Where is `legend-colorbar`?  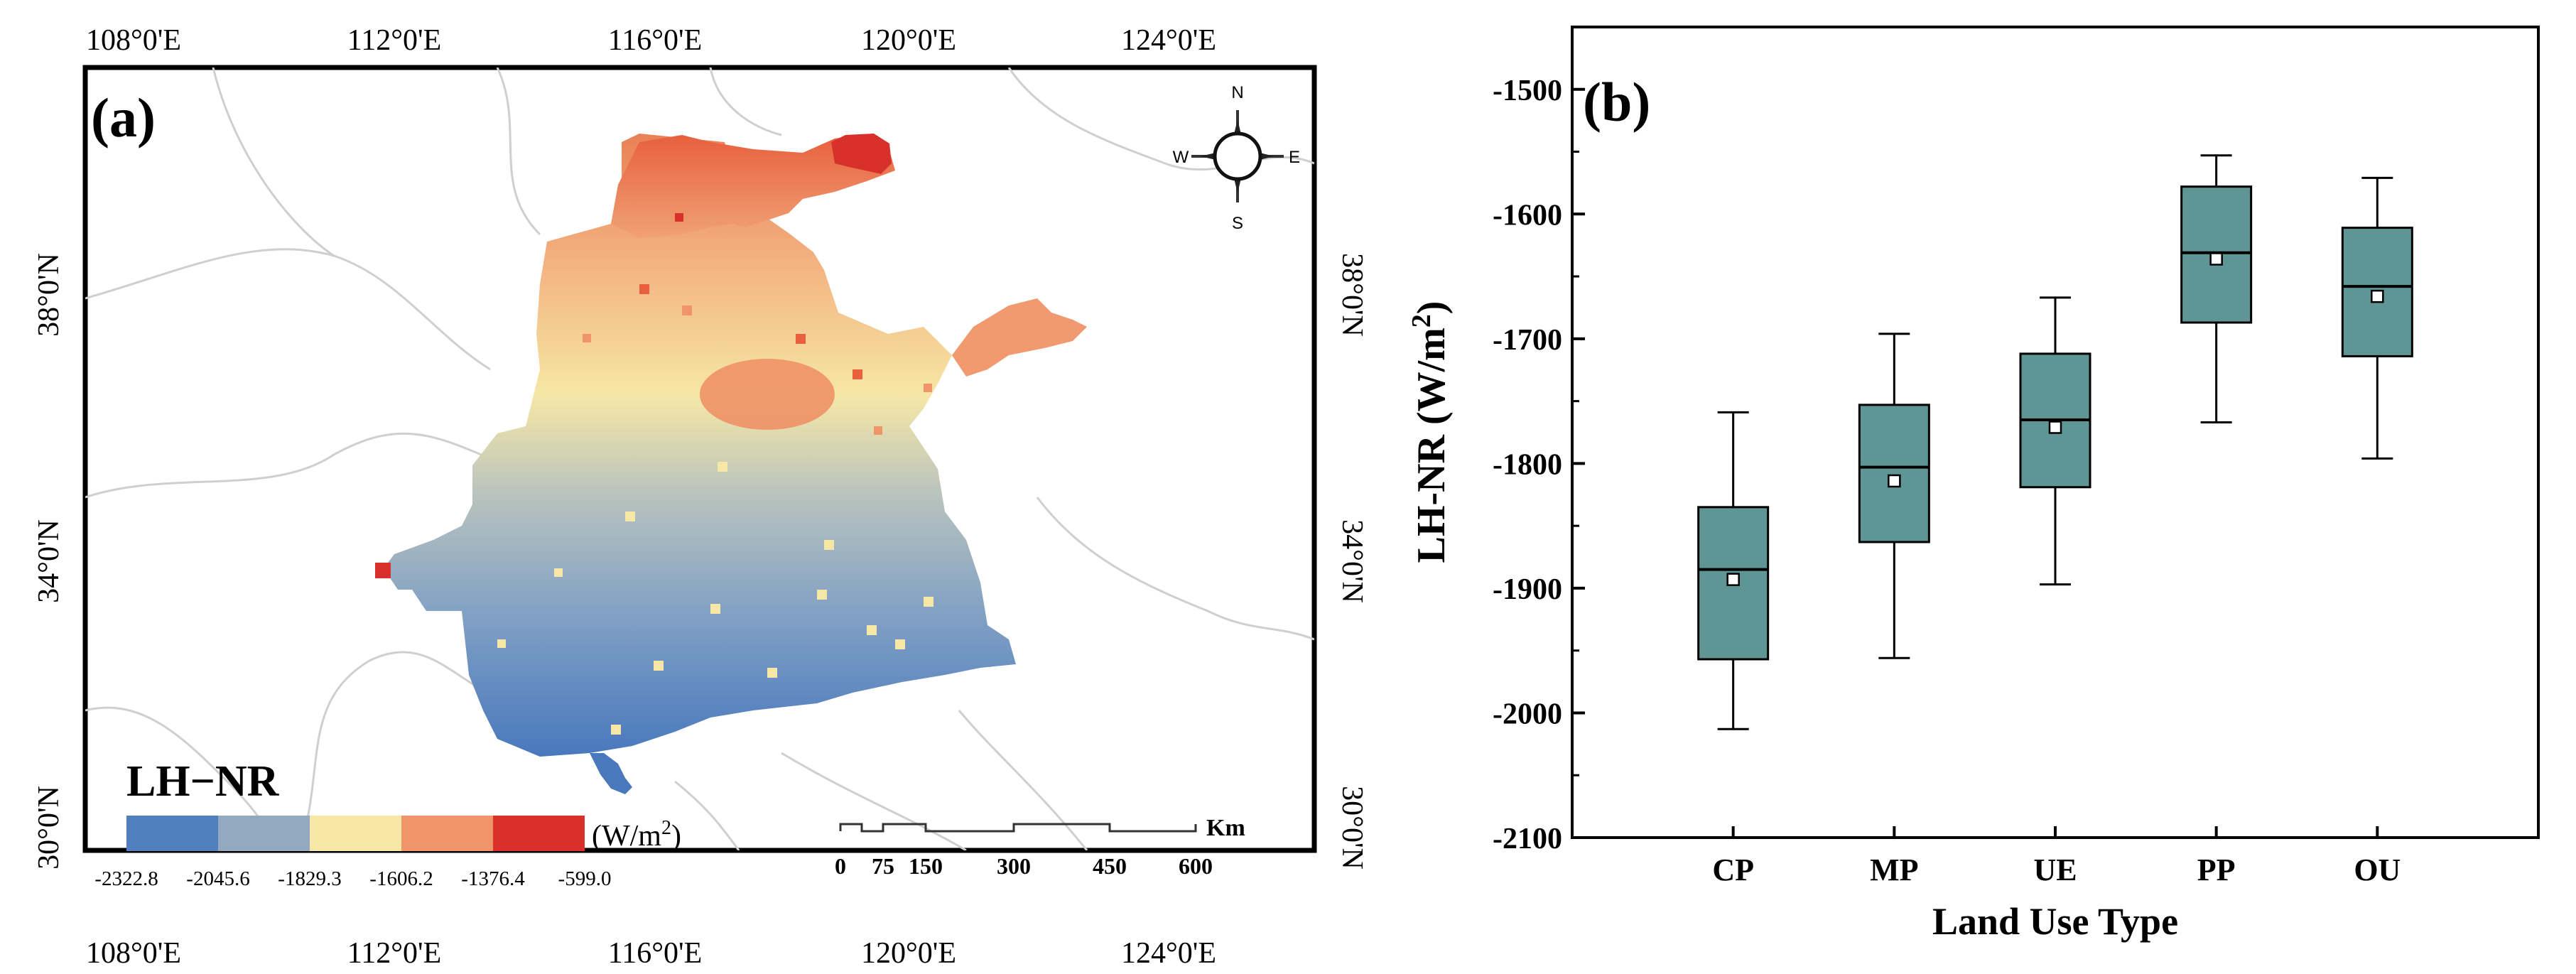 legend-colorbar is located at coordinates (355, 833).